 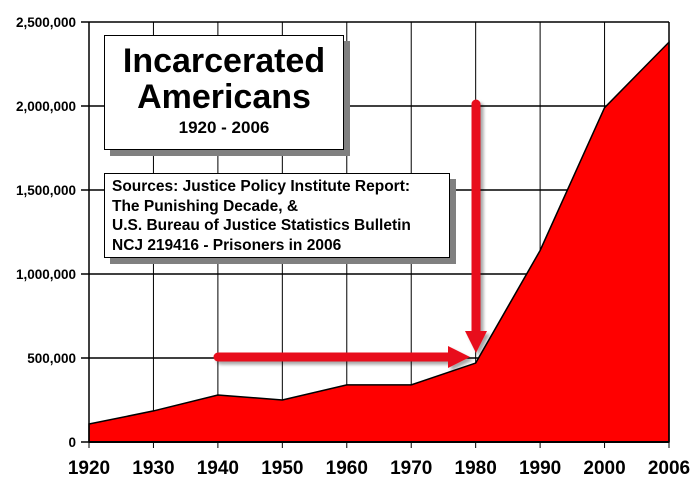 I want to click on y-tick-label: 2,500,000, so click(x=46, y=22).